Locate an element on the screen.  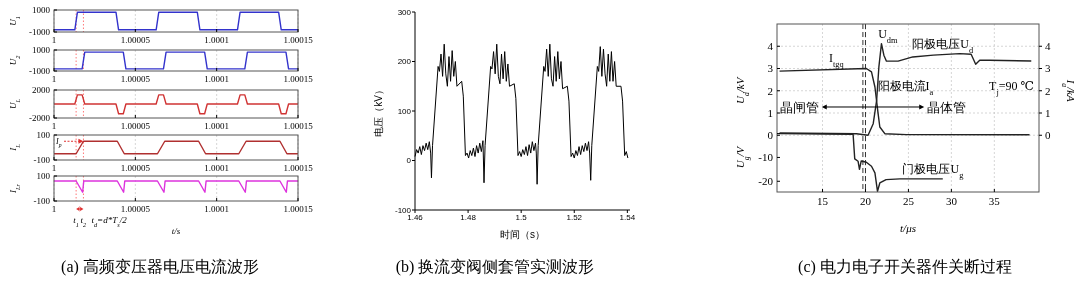
x-tick-label: 35 is located at coordinates (994, 201).